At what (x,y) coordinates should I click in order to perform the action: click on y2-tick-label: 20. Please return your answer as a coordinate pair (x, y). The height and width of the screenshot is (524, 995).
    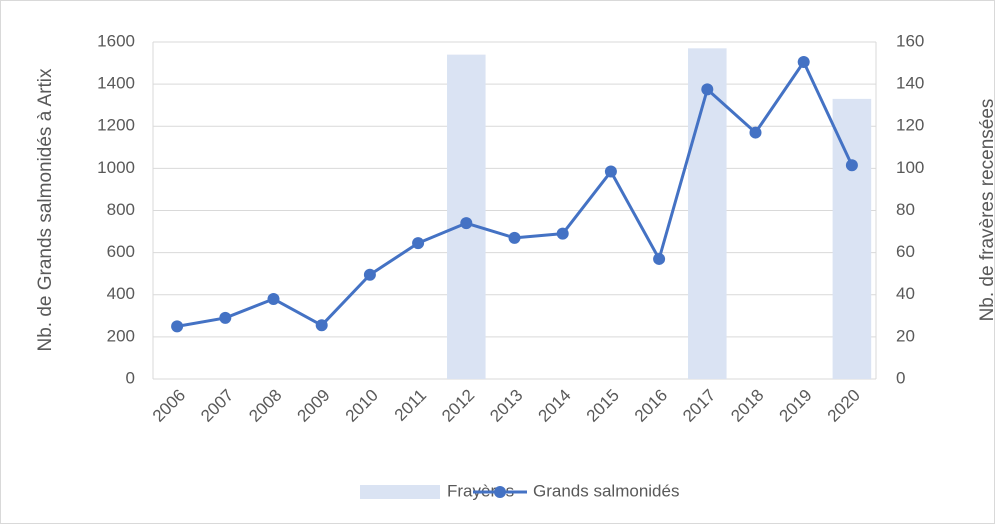
    Looking at the image, I should click on (905, 335).